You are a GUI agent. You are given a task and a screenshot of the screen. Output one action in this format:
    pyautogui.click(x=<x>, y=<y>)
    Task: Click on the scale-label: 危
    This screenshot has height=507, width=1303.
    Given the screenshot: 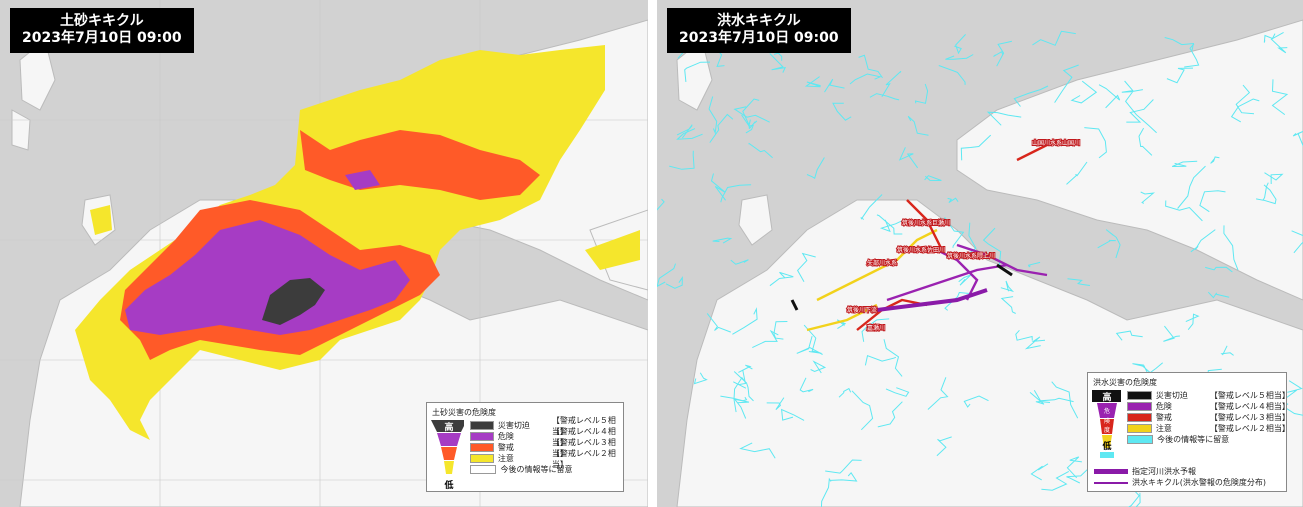 What is the action you would take?
    pyautogui.click(x=1107, y=411)
    